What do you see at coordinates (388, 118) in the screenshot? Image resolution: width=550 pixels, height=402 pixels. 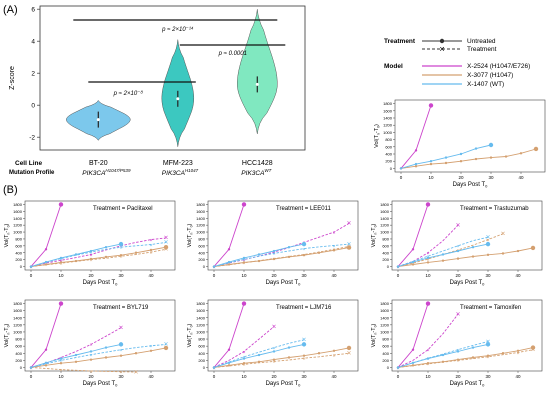 I see `ytick-label: 1400` at bounding box center [388, 118].